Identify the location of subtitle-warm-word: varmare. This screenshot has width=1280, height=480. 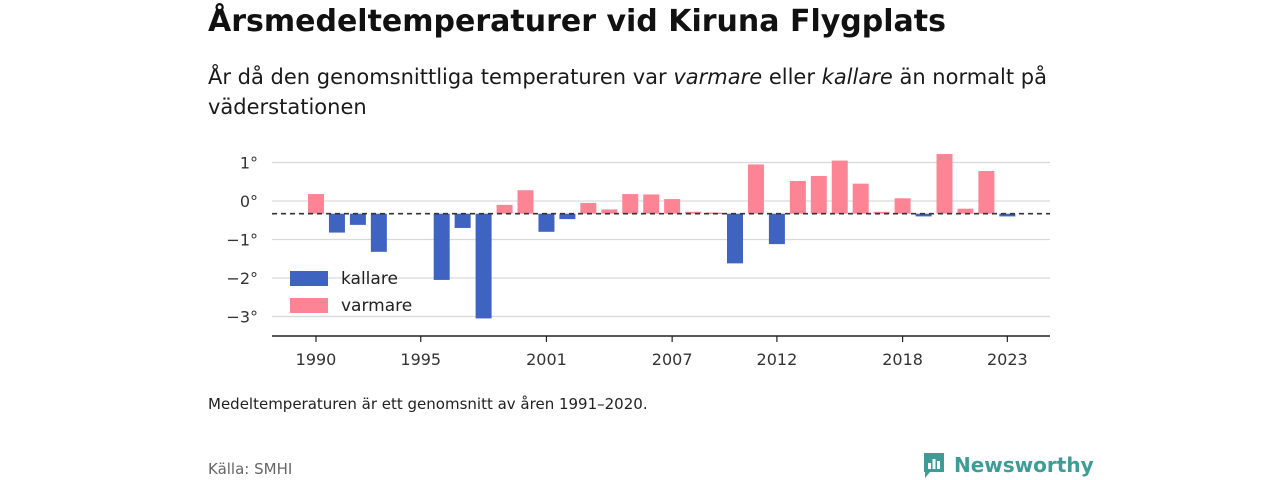
(718, 77).